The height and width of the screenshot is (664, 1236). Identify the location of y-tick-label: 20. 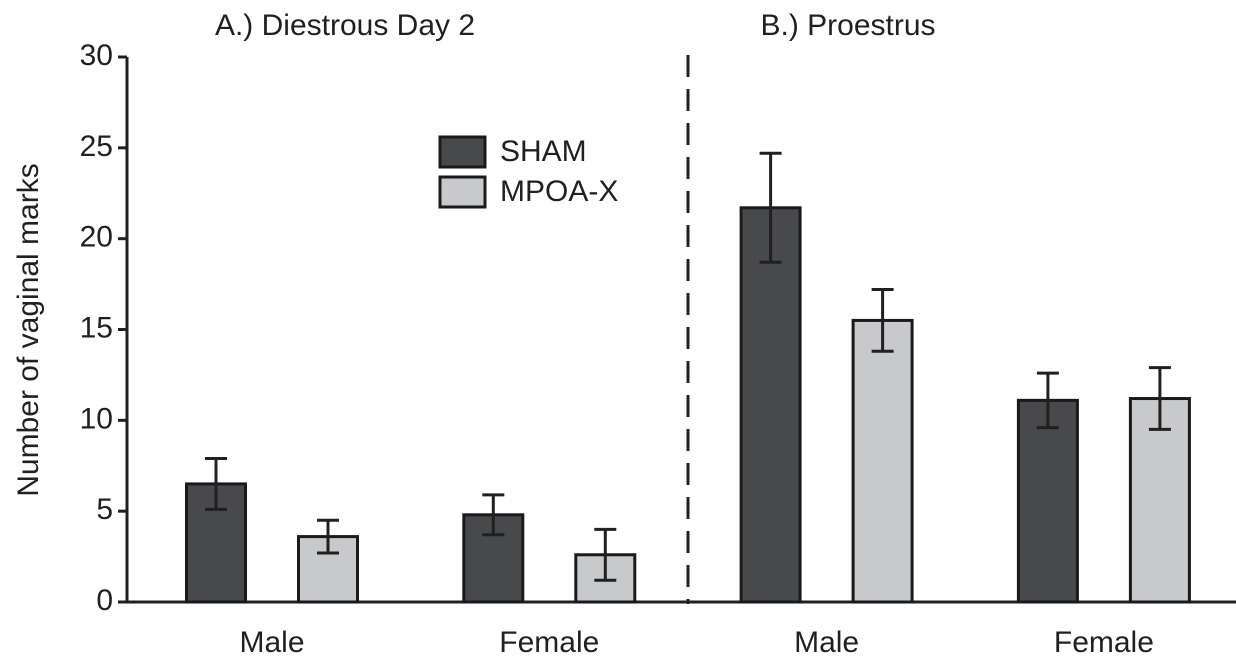
(96, 237).